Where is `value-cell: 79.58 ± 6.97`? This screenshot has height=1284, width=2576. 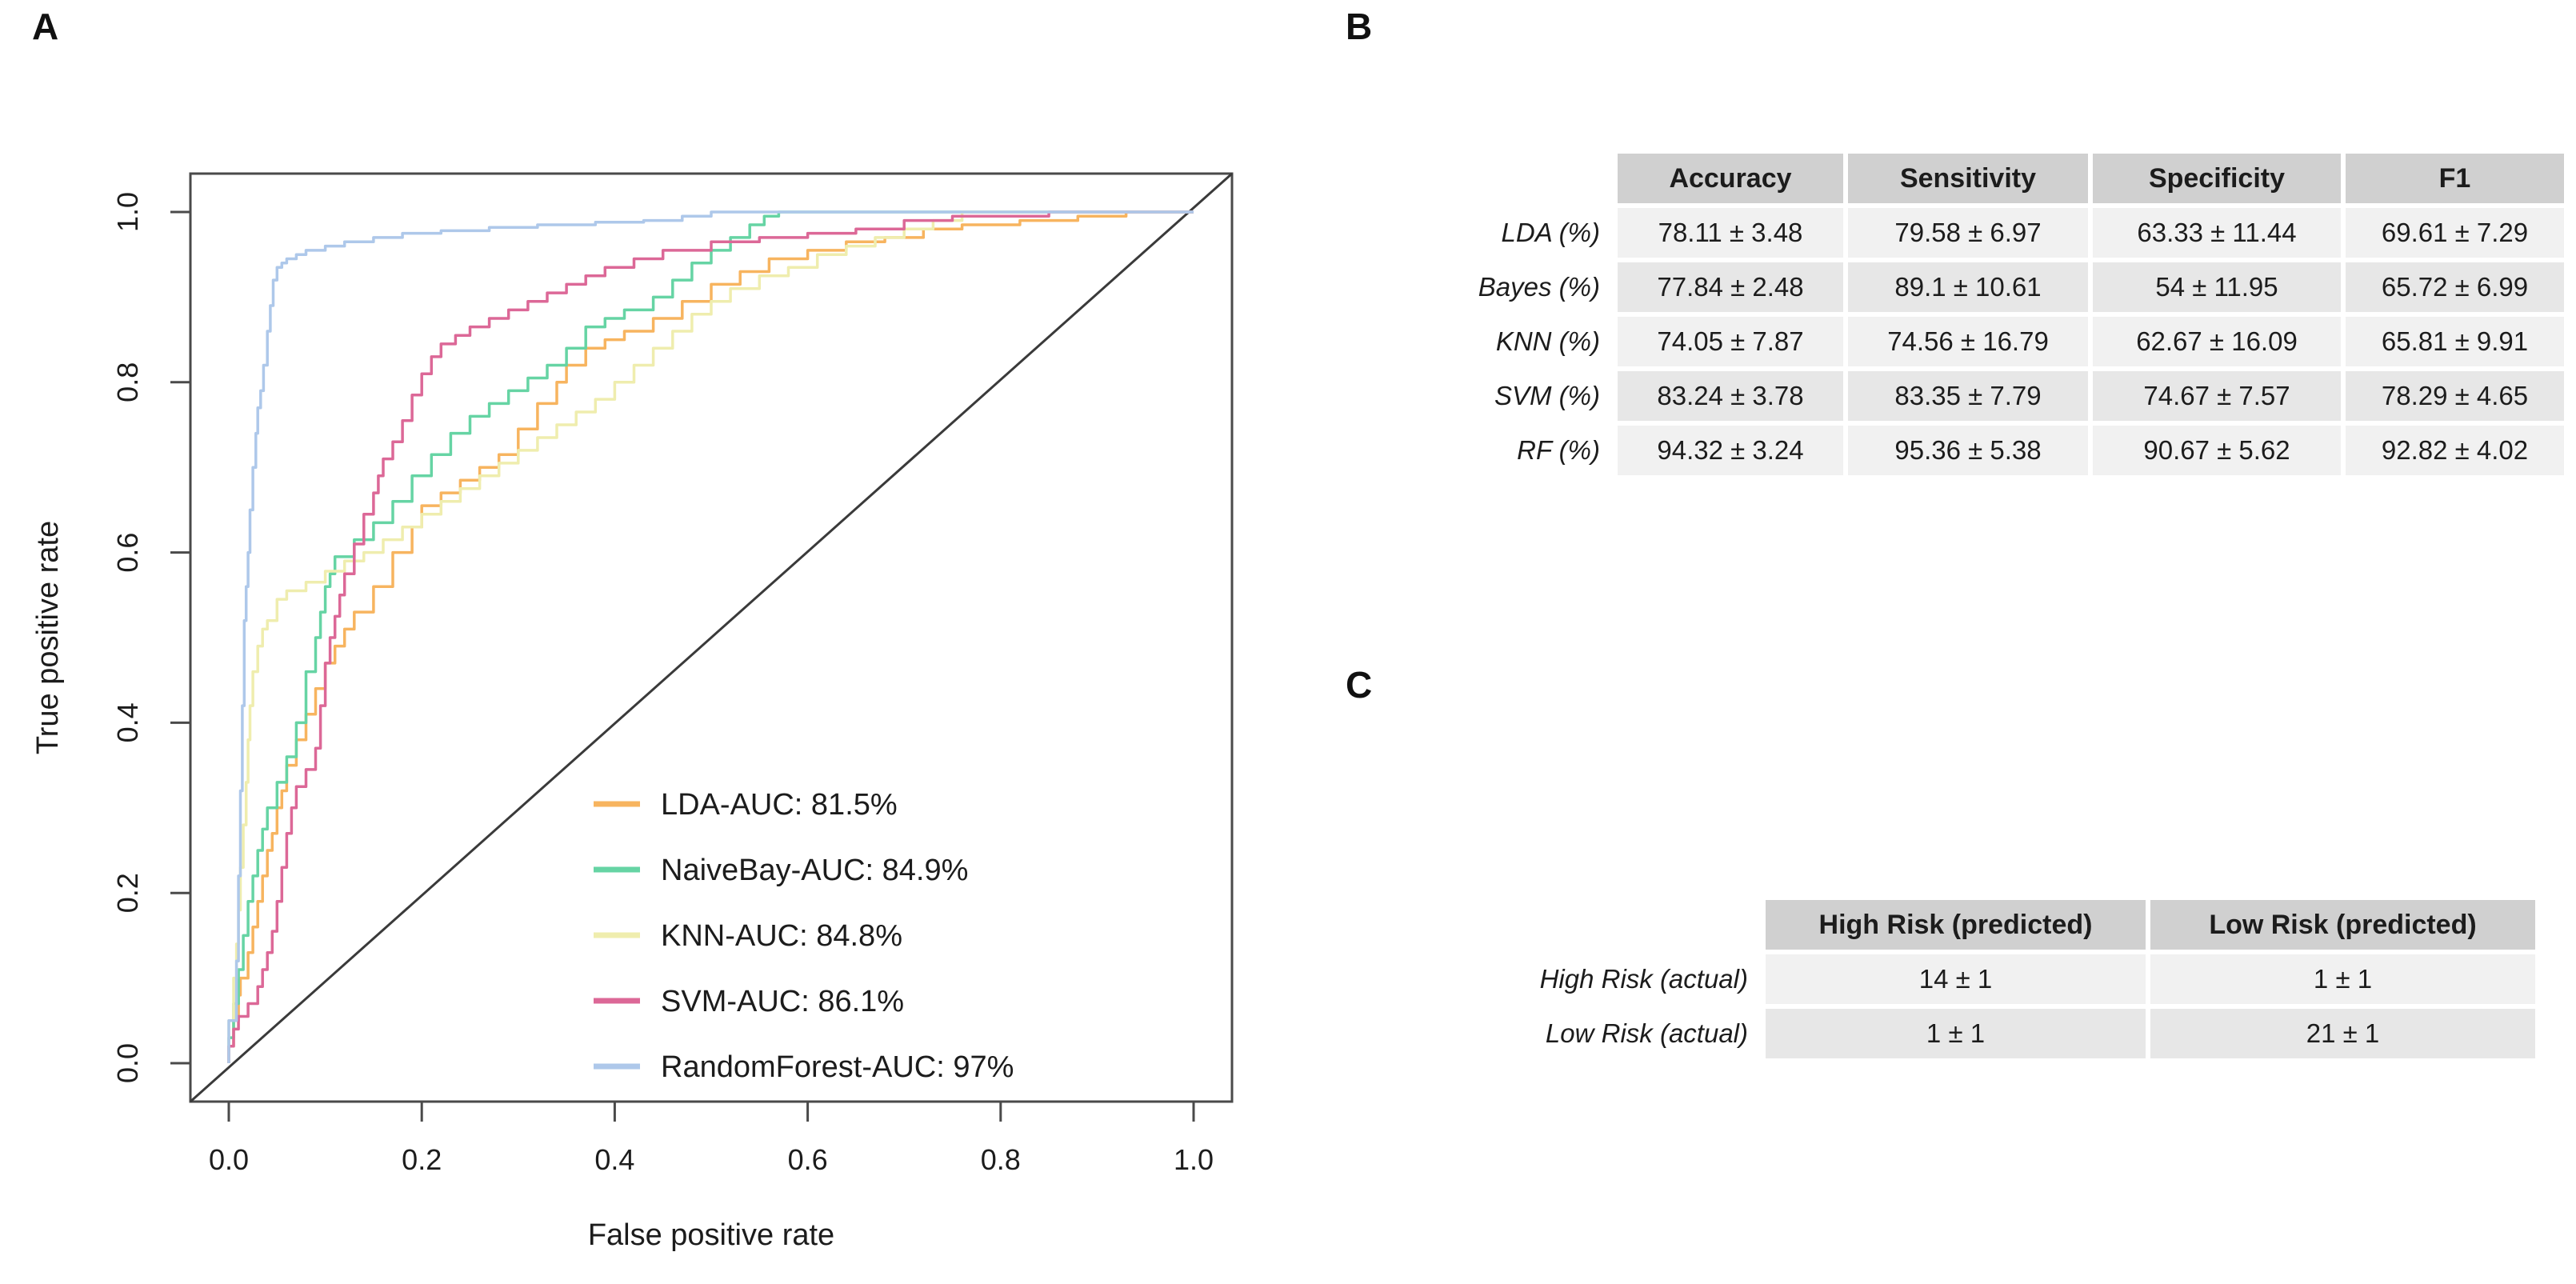
value-cell: 79.58 ± 6.97 is located at coordinates (1968, 233).